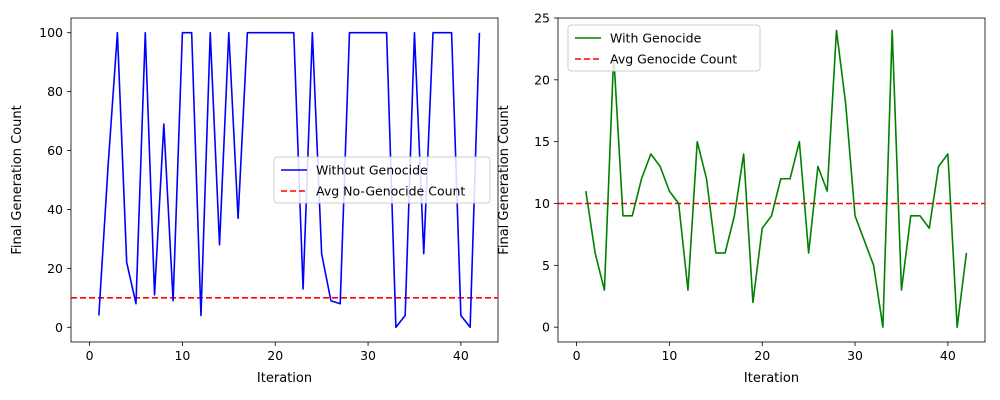 This screenshot has height=400, width=1000. I want to click on legend: With Genocide Avg Genocide Count, so click(664, 48).